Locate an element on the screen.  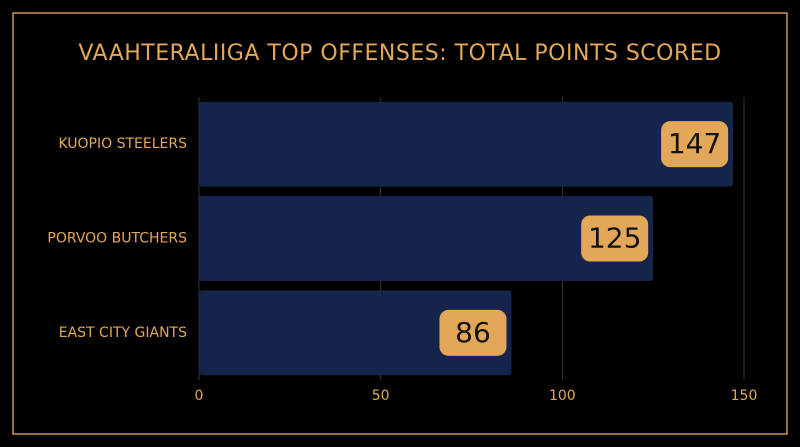
y-tick-label: PORVOO BUTCHERS is located at coordinates (117, 239).